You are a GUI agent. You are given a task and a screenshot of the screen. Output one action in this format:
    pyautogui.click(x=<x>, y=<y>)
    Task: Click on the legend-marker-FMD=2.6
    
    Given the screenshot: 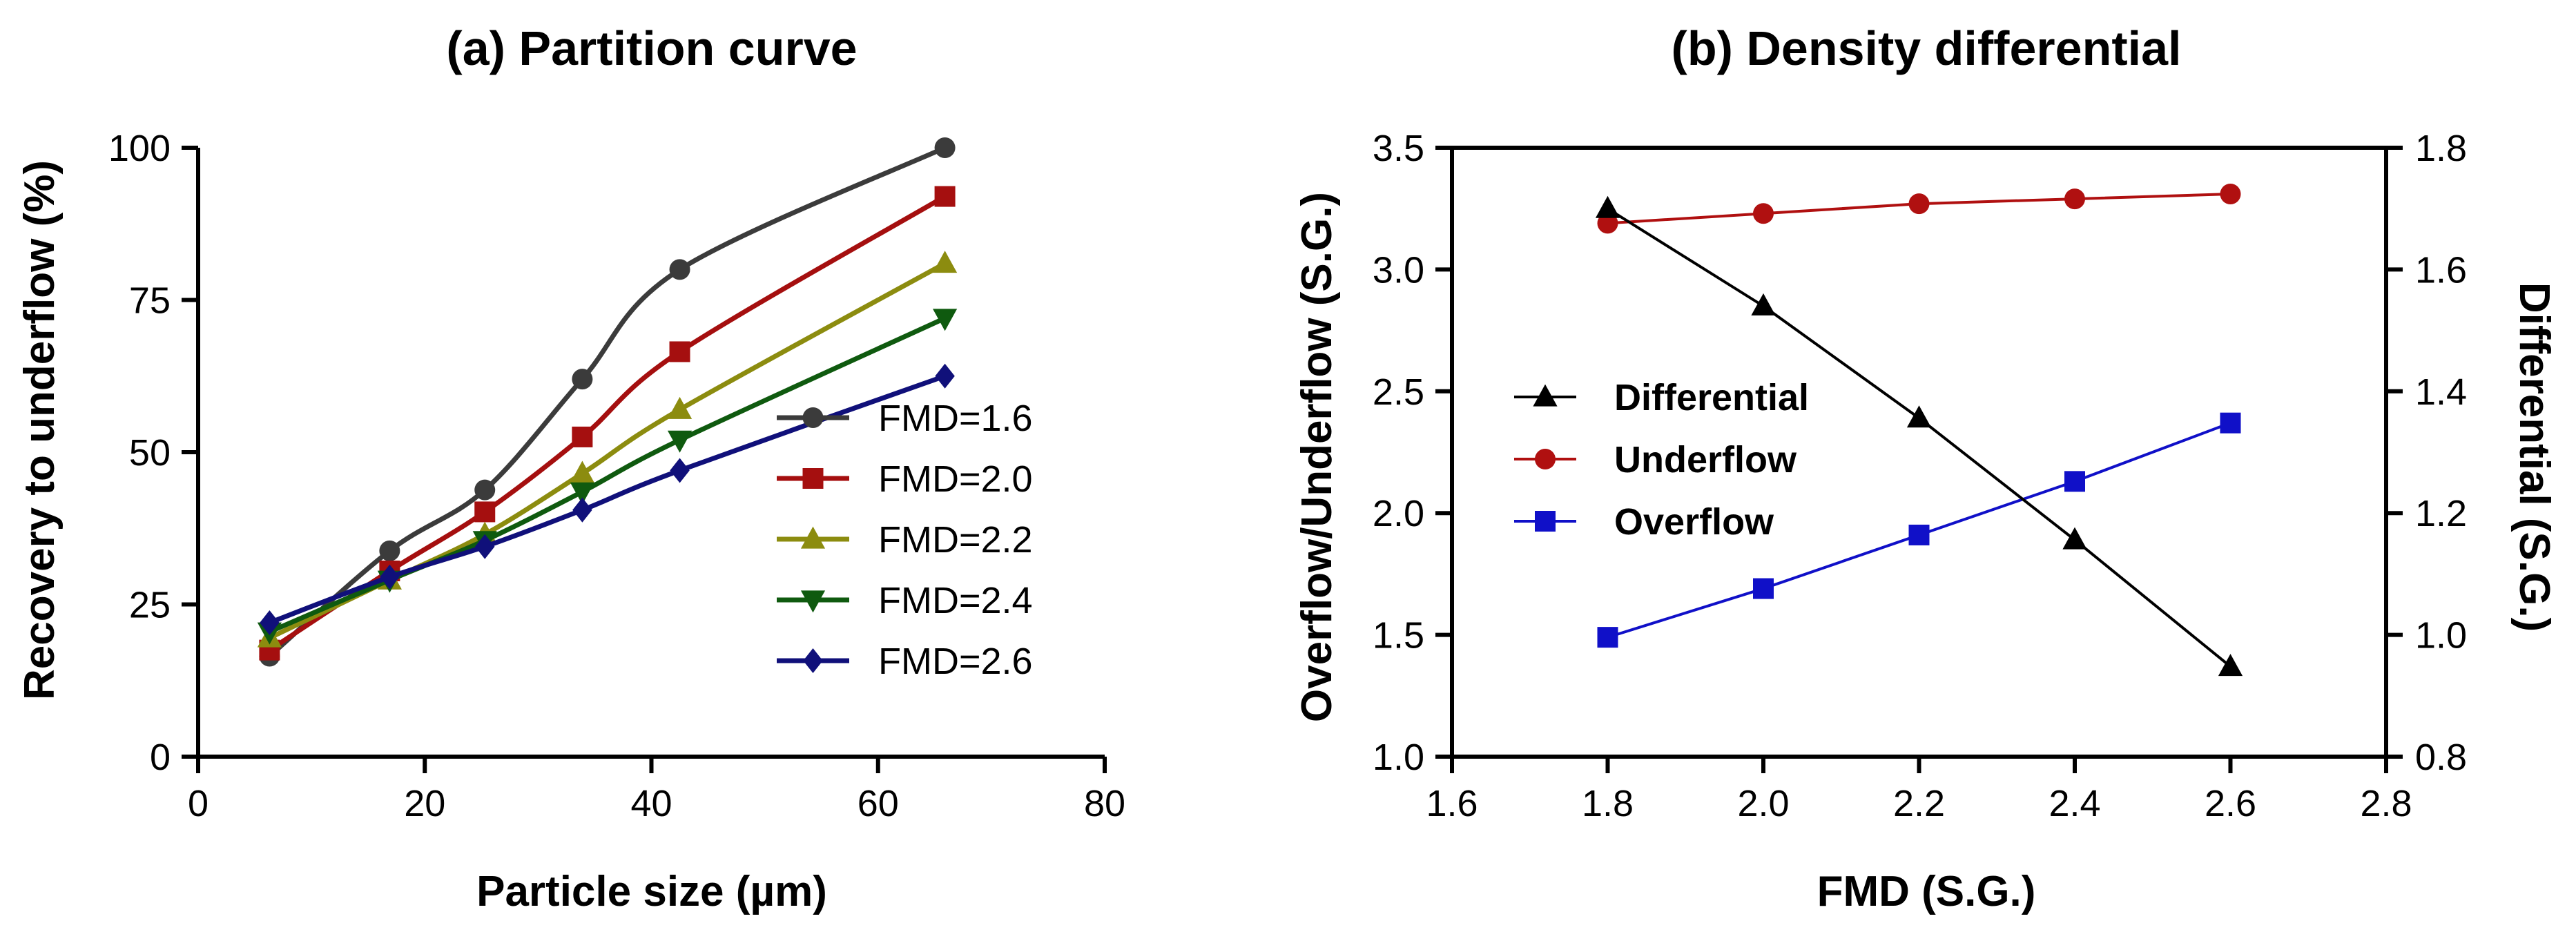 What is the action you would take?
    pyautogui.click(x=813, y=661)
    